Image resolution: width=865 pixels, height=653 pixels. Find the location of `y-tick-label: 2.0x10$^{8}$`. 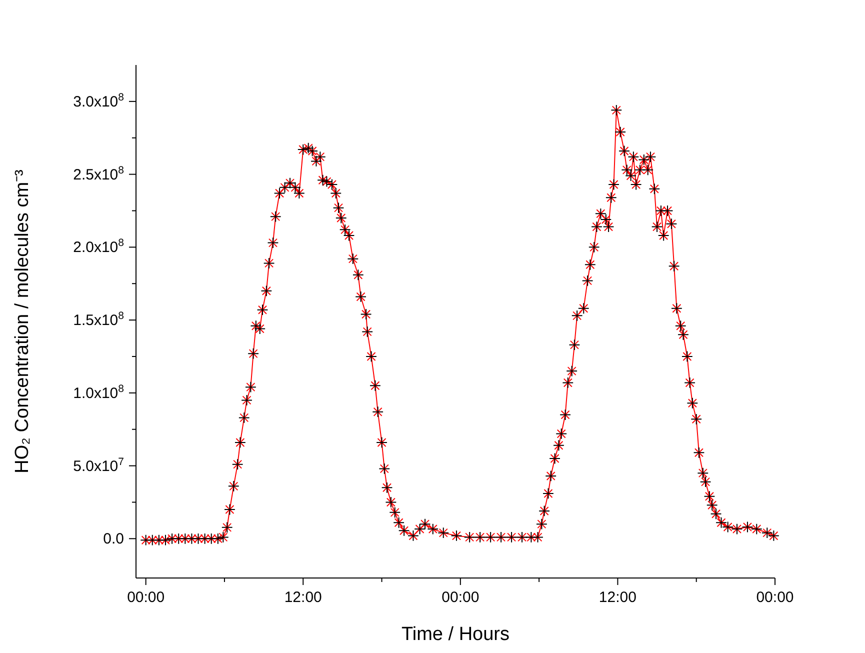

y-tick-label: 2.0x10$^{8}$ is located at coordinates (98, 246).